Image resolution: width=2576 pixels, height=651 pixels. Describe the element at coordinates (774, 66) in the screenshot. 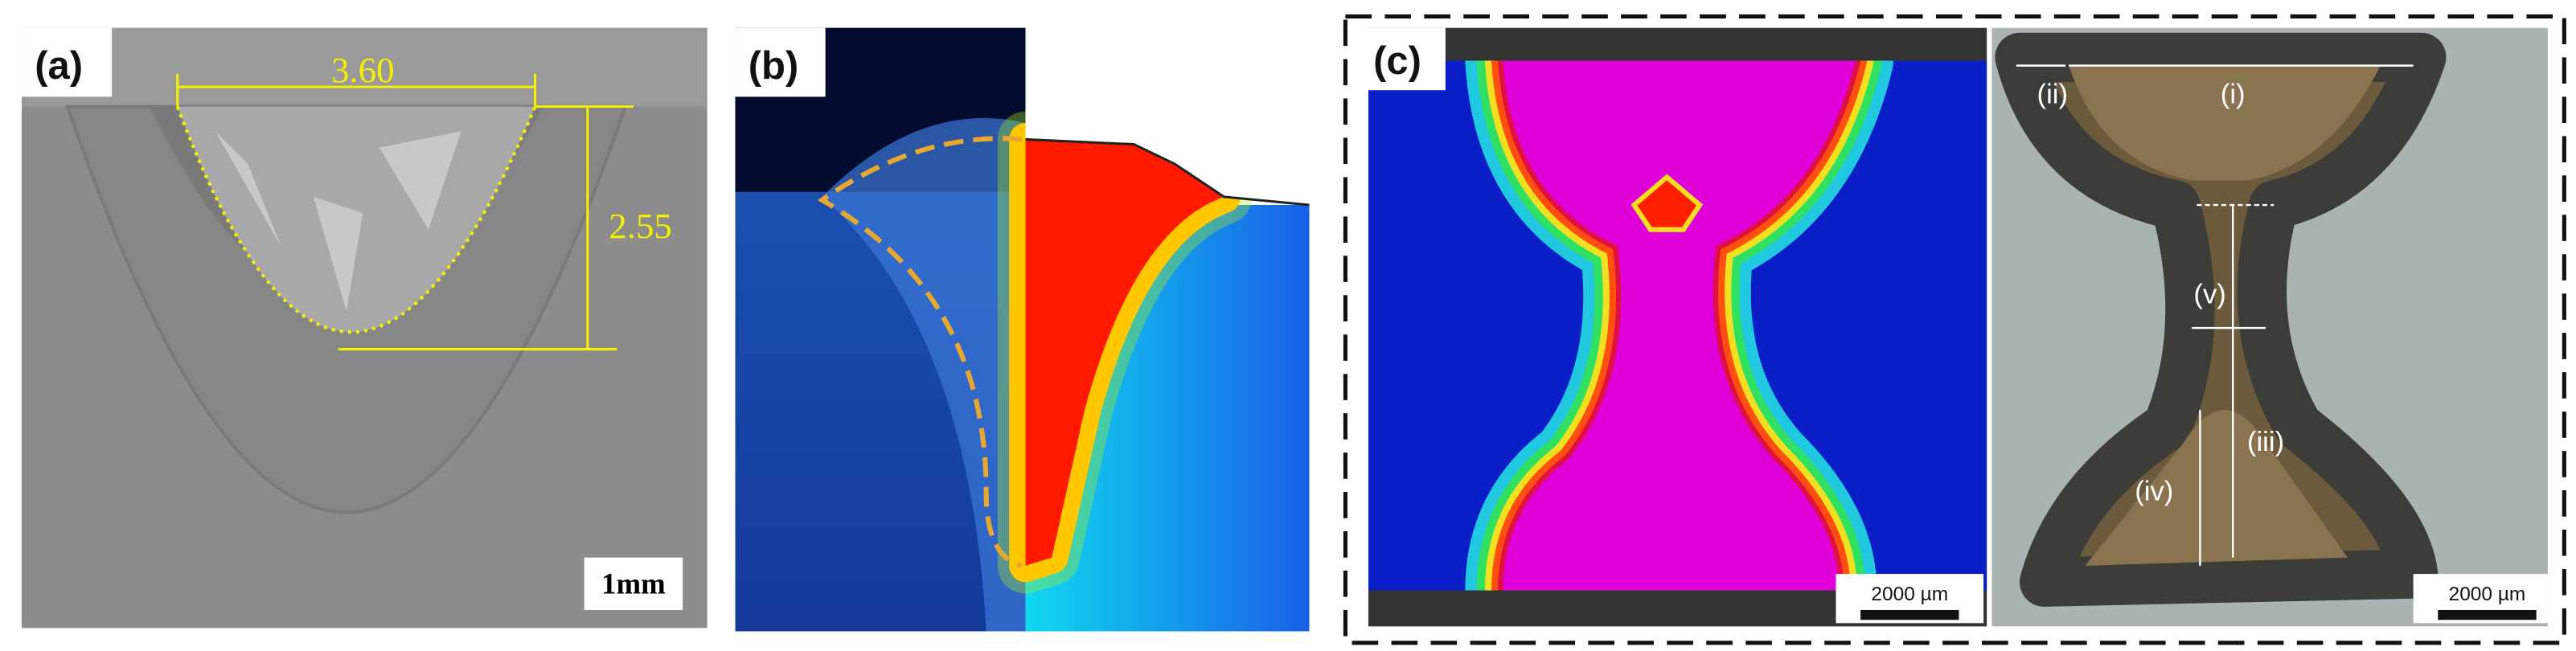

I see `panel-label: (b)` at that location.